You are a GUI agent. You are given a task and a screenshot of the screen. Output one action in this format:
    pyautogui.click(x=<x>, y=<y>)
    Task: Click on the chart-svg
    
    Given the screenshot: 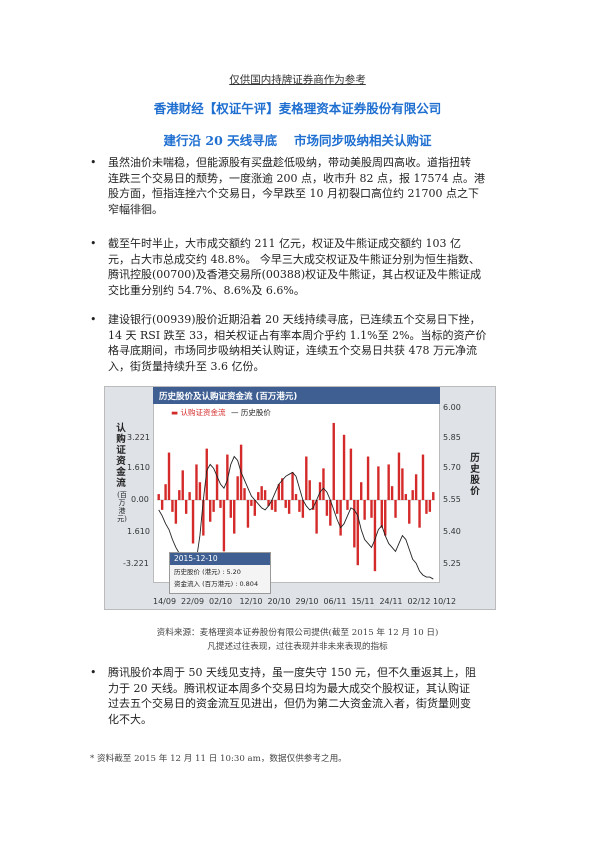 What is the action you would take?
    pyautogui.click(x=296, y=501)
    